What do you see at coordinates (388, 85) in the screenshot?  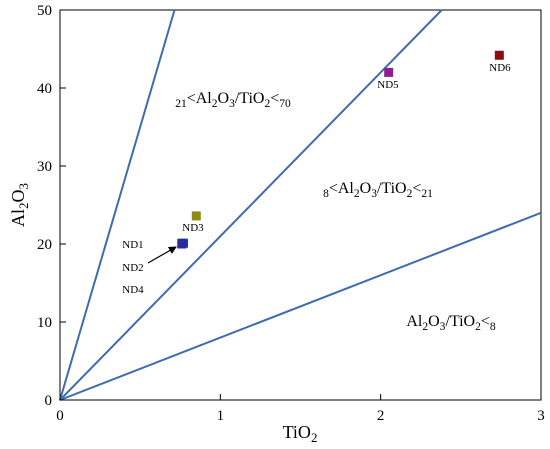 I see `point-label-nd5: ND5` at bounding box center [388, 85].